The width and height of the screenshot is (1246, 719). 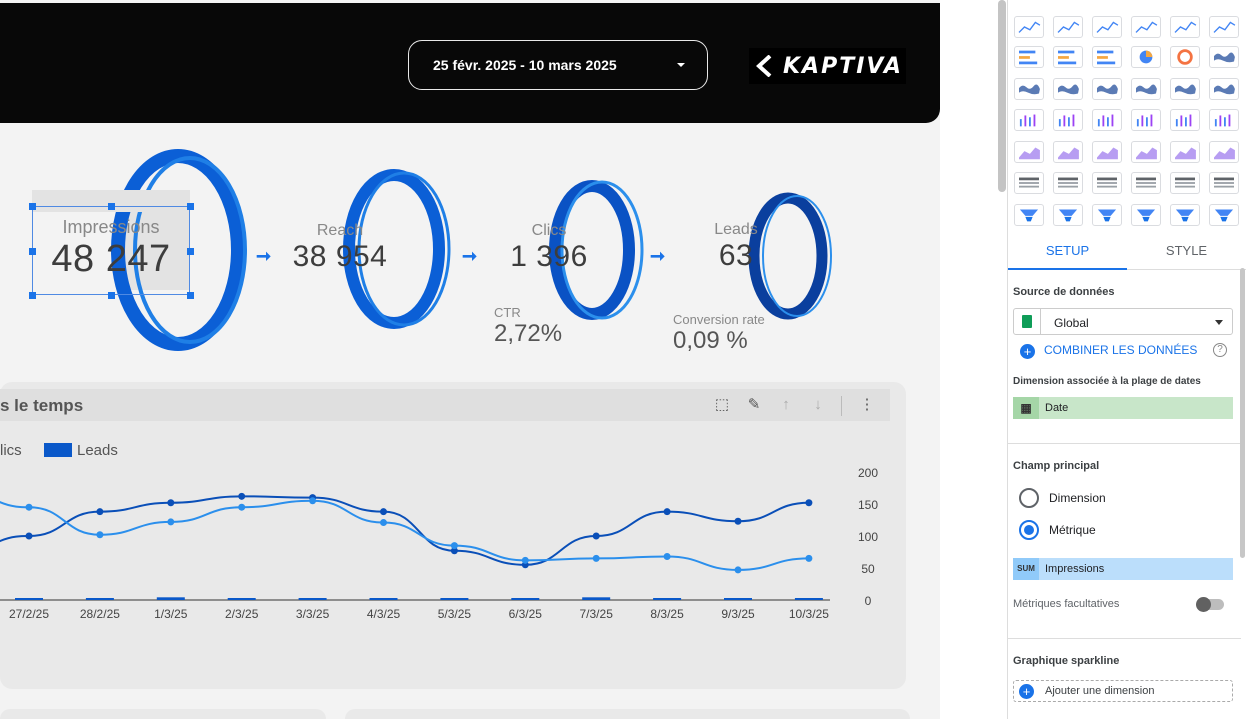 I want to click on line-chart-icon, so click(x=1029, y=27).